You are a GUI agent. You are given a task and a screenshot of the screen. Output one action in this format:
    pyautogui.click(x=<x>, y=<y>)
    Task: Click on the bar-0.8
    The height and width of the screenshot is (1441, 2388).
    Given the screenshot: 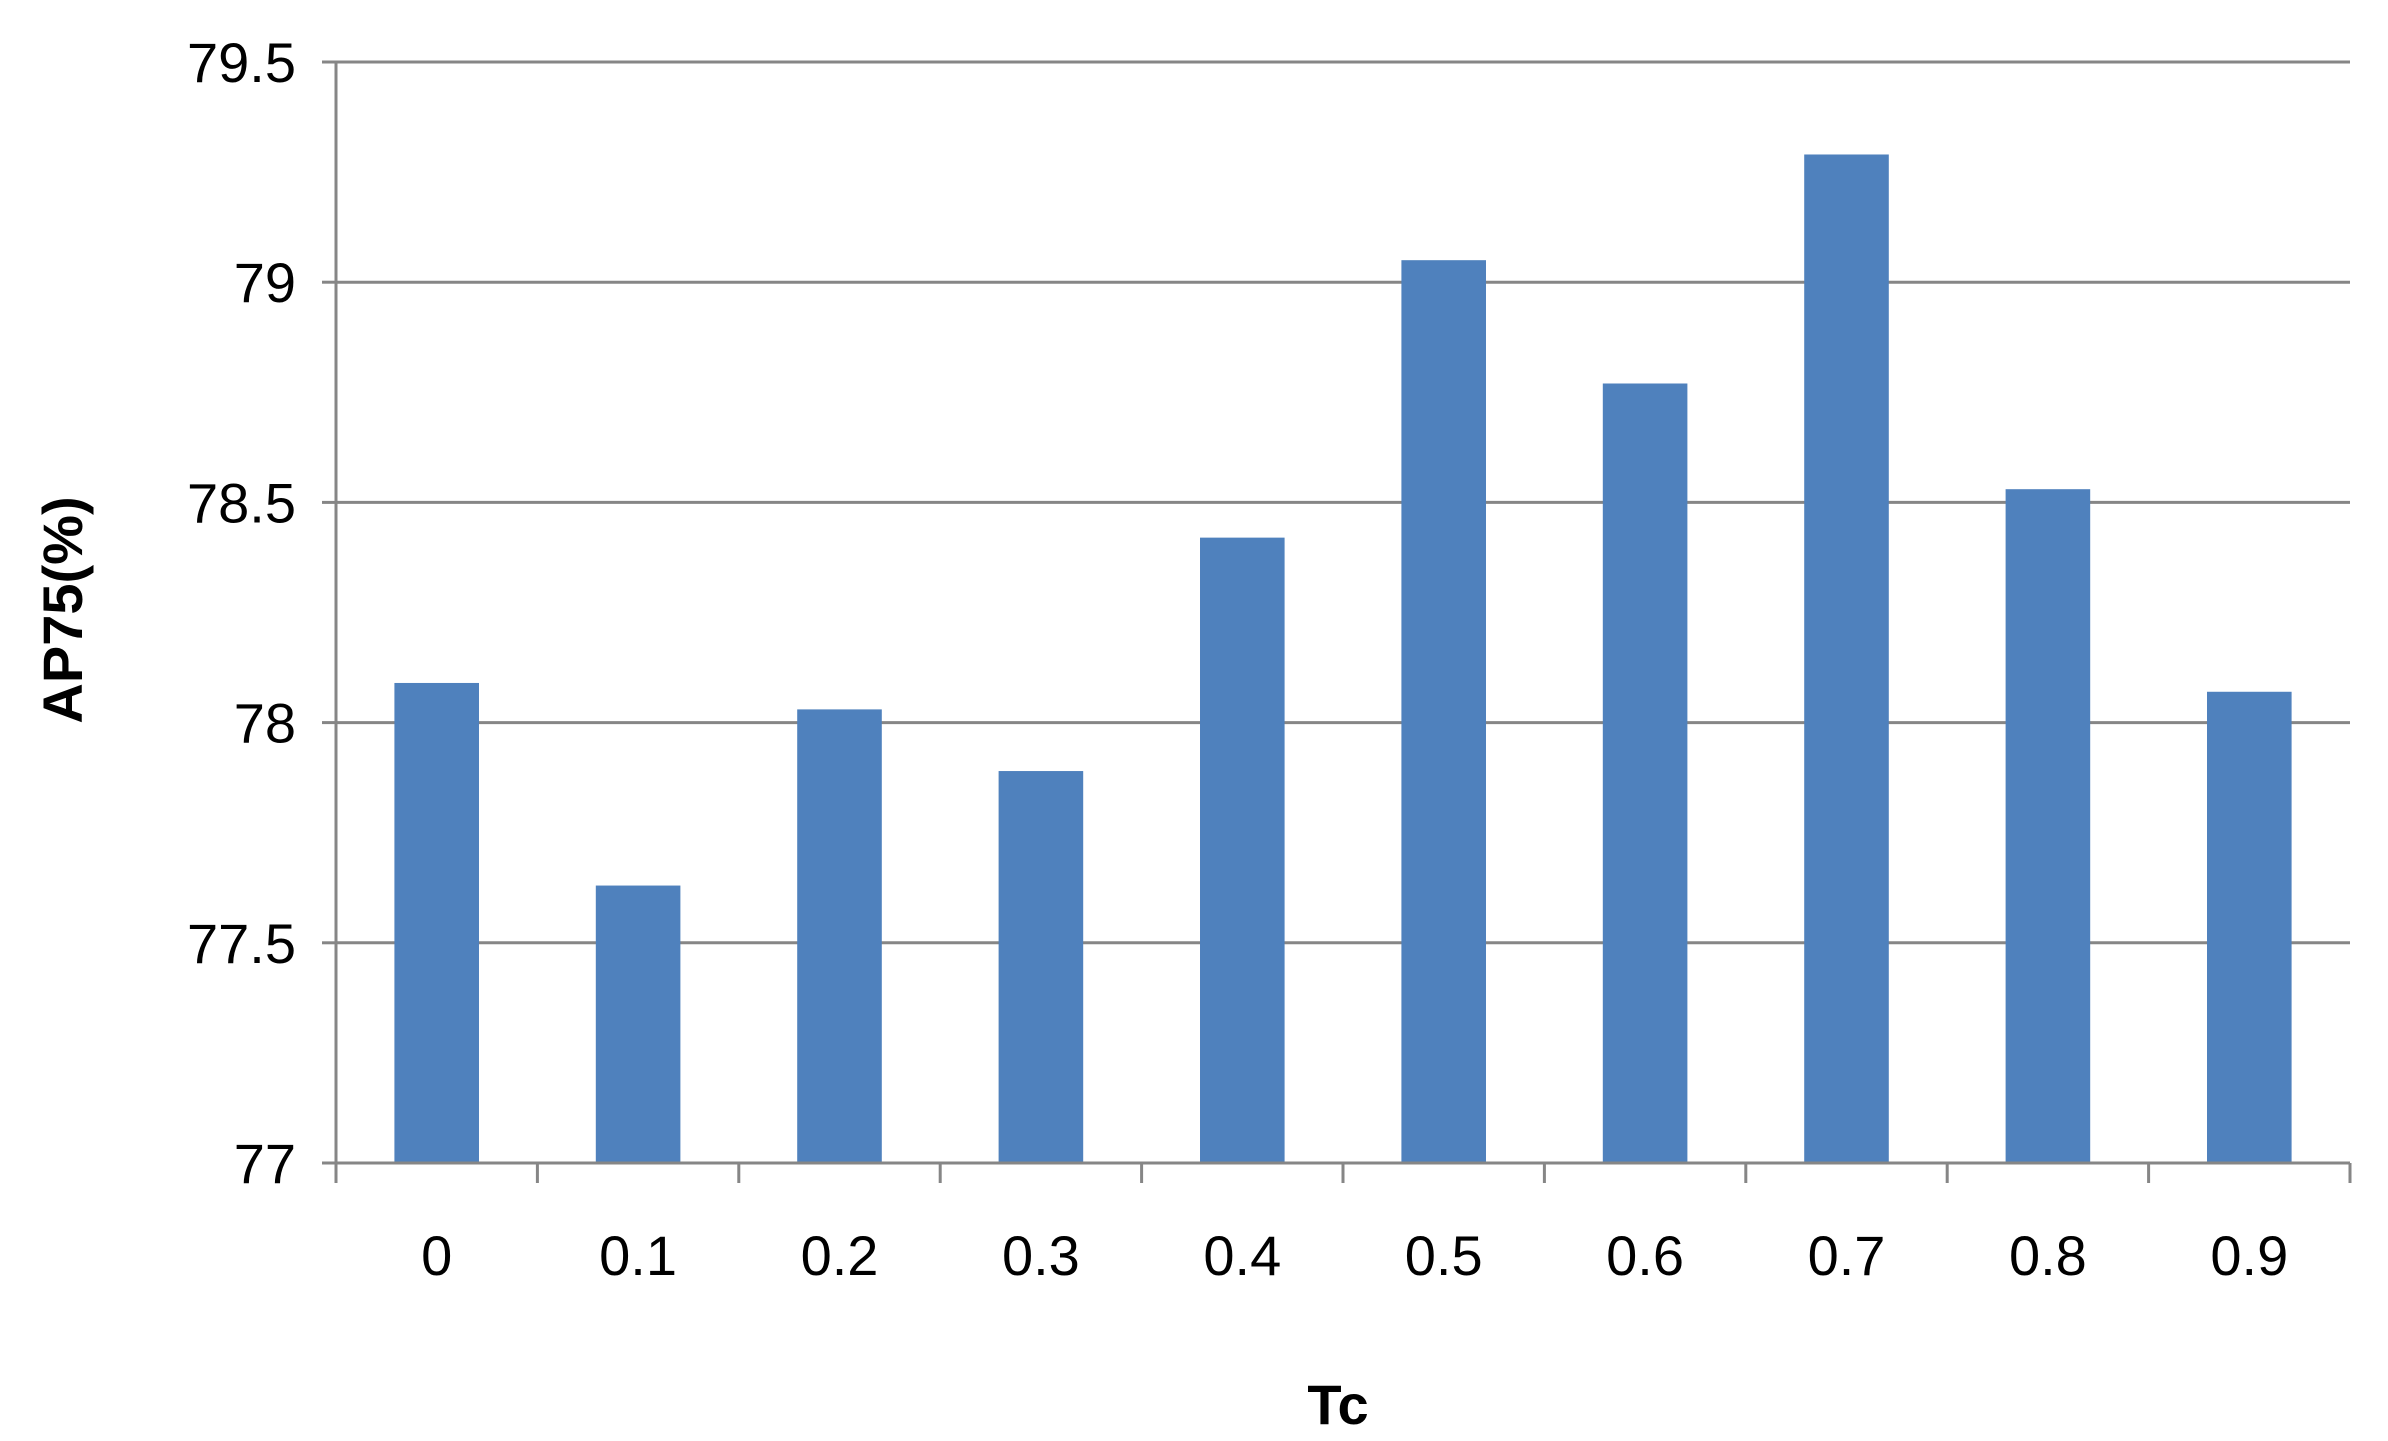 What is the action you would take?
    pyautogui.click(x=2048, y=826)
    